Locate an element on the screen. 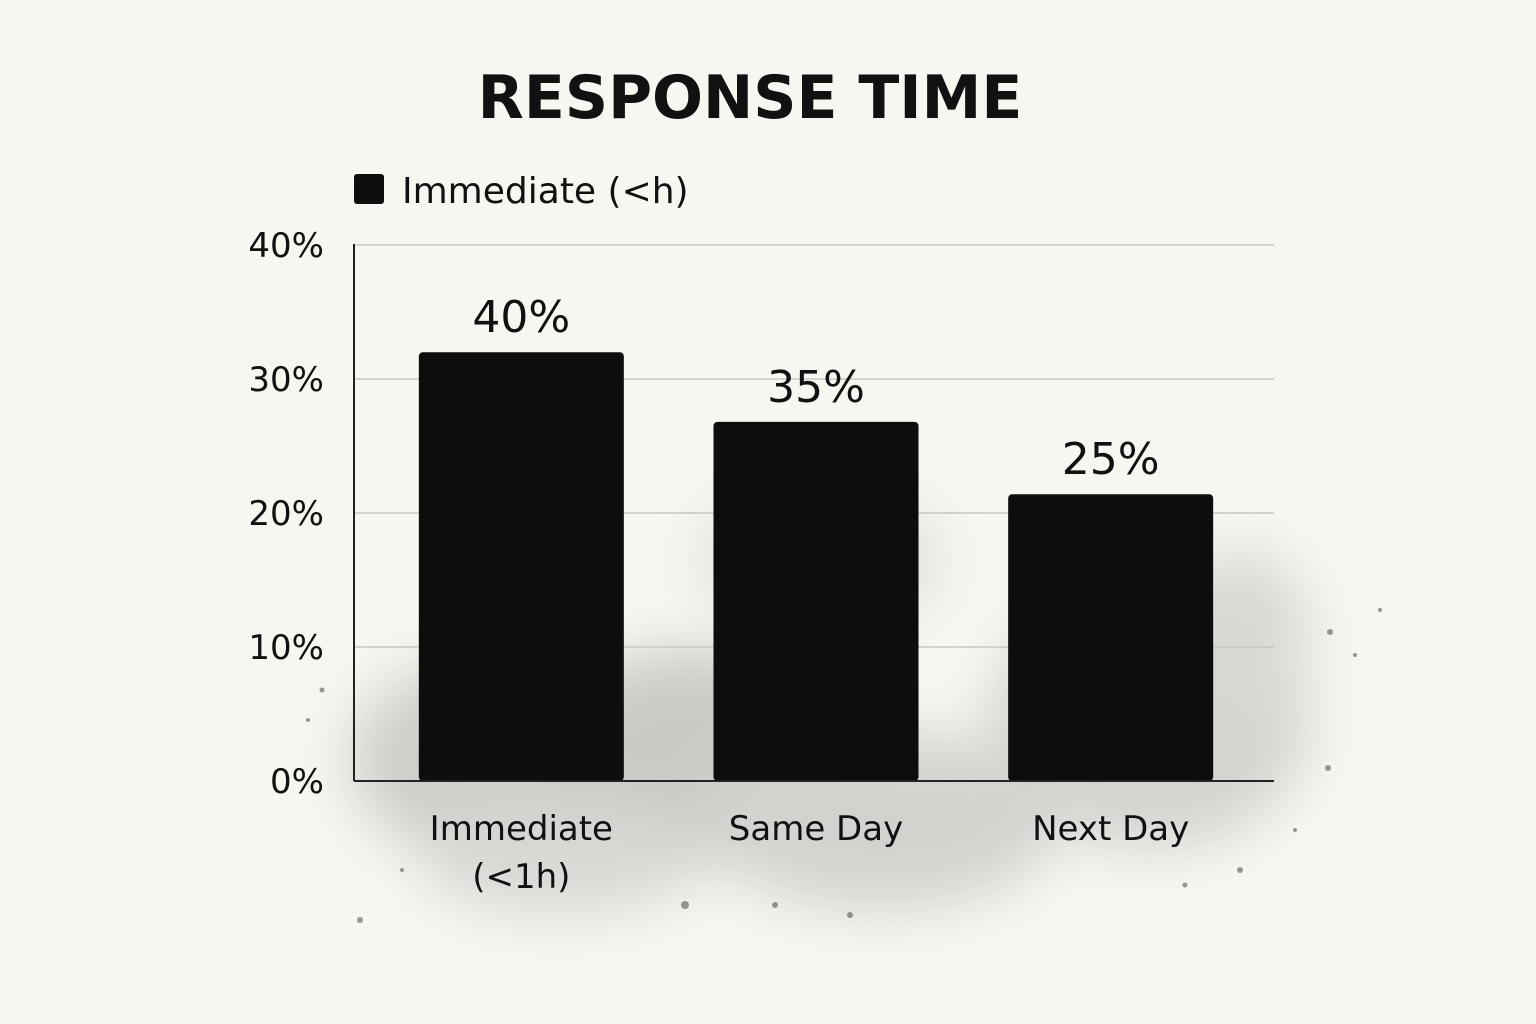  category-label: Immediate (<1h) is located at coordinates (521, 853).